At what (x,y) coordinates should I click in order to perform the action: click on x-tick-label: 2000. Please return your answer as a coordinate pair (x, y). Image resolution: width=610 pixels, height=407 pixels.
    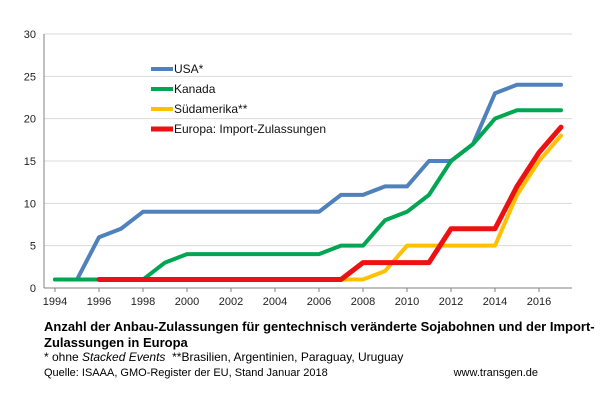
    Looking at the image, I should click on (187, 302).